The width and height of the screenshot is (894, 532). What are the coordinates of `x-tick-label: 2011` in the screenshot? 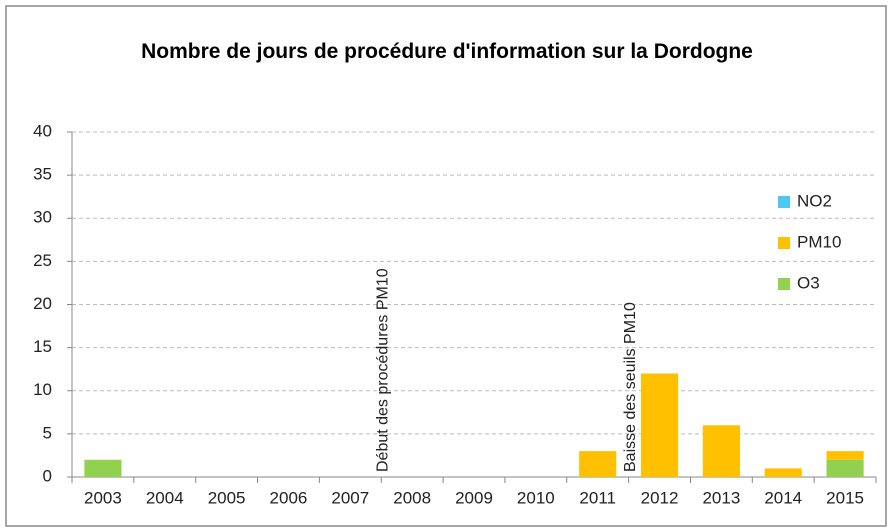 It's located at (597, 497).